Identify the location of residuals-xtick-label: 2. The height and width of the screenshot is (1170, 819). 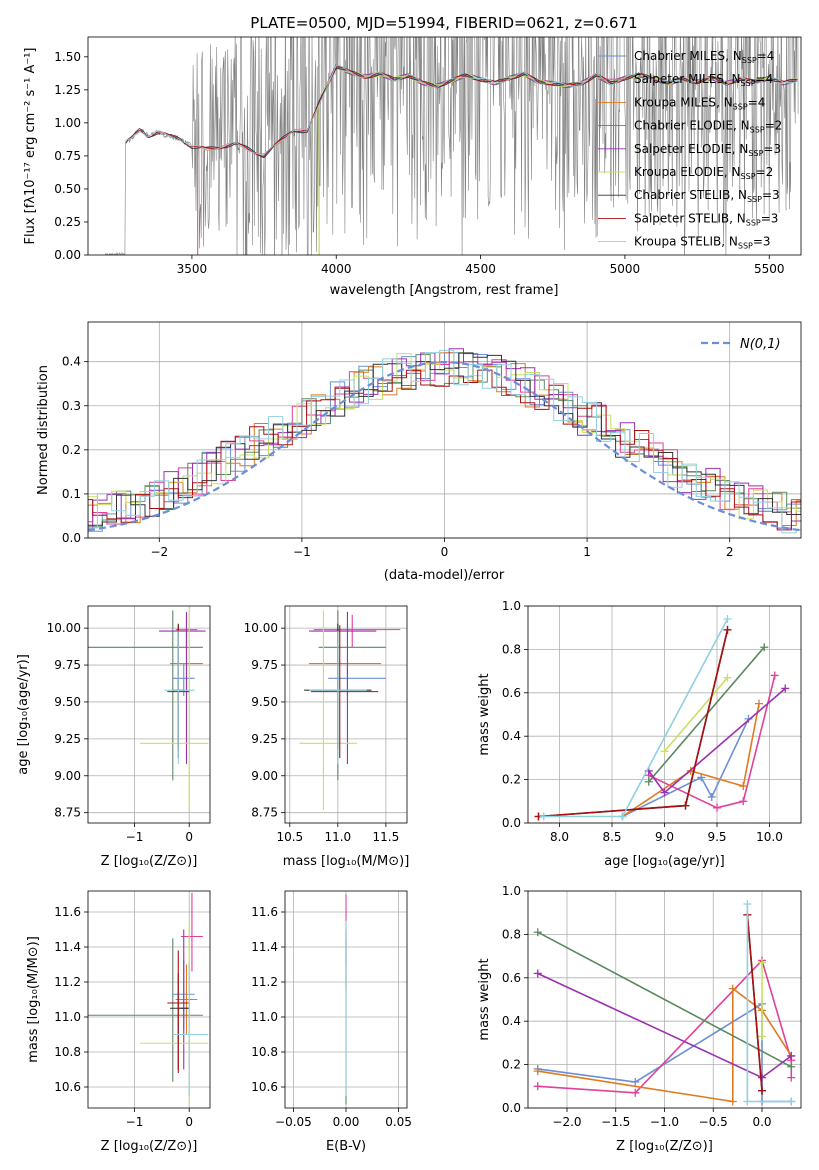
(730, 552).